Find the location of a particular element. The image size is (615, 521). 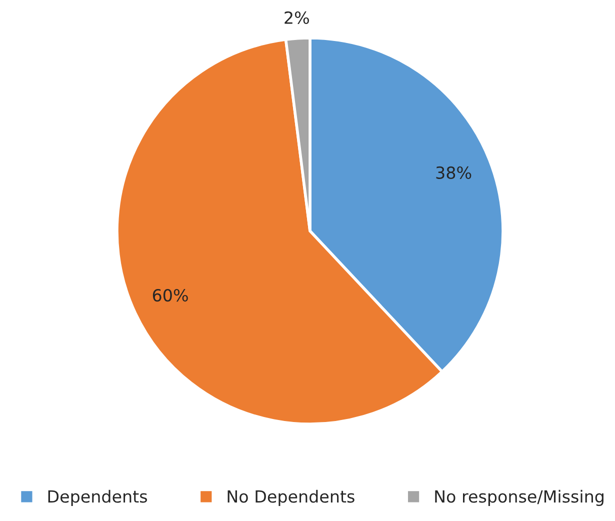

legend-label: No response/Missing is located at coordinates (519, 498).